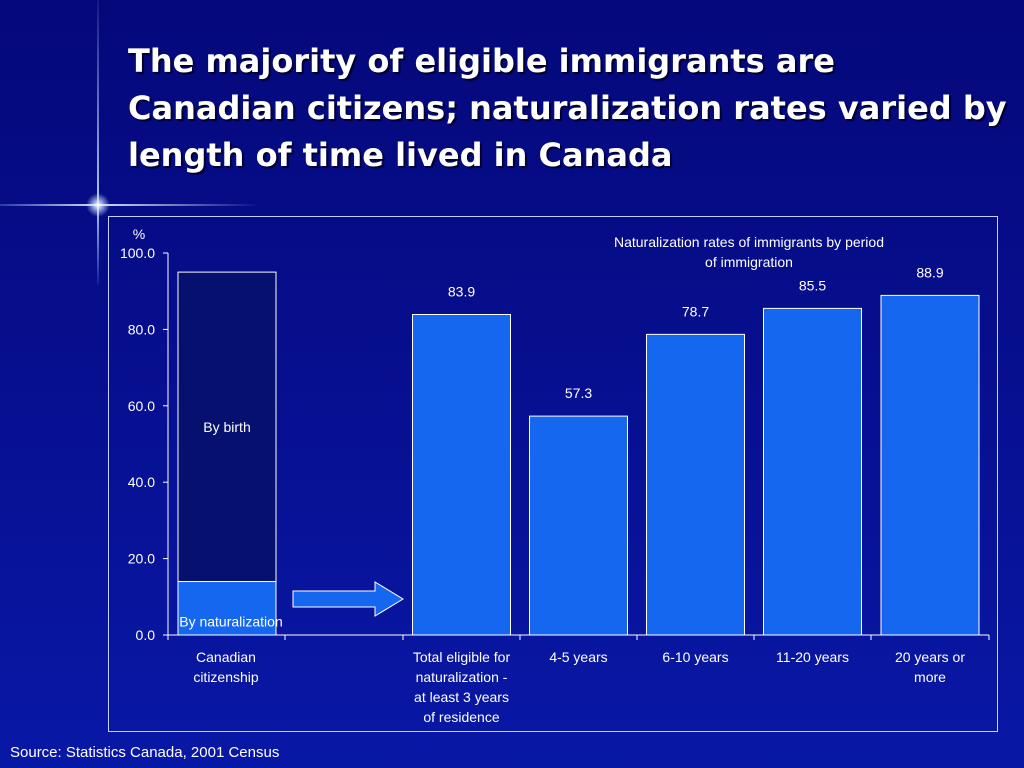  I want to click on decorative-sparkle-icon, so click(98, 205).